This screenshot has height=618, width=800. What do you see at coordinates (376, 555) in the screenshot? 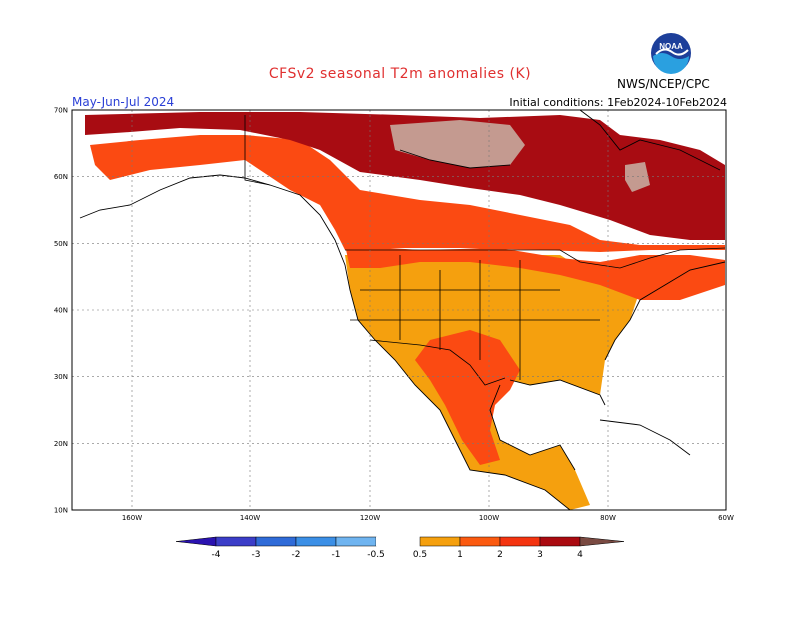
I see `colorbar-label: -0.5` at bounding box center [376, 555].